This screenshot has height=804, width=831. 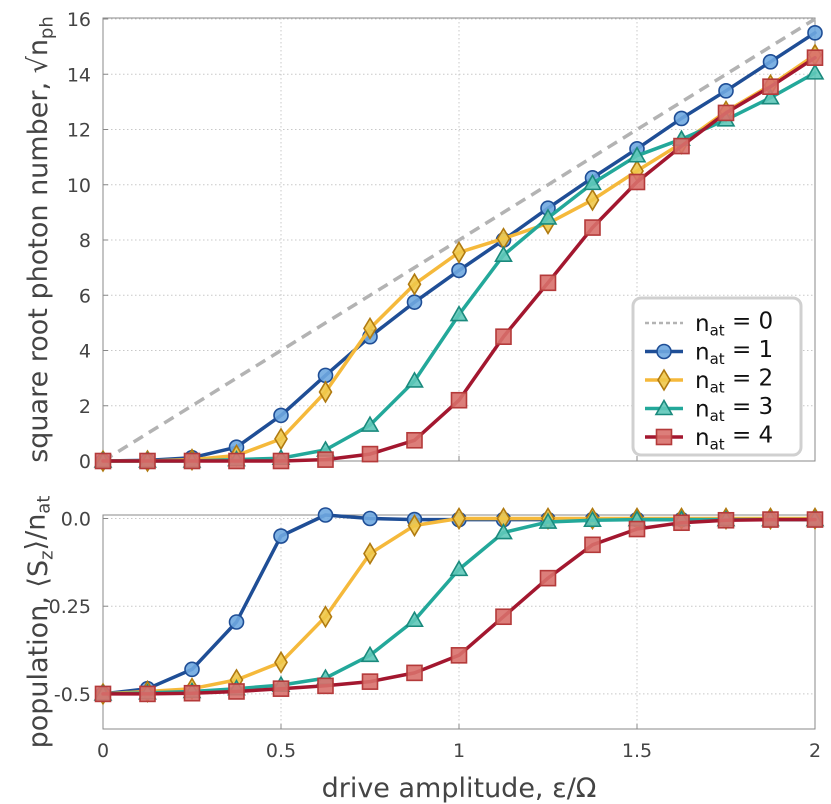 What do you see at coordinates (85, 296) in the screenshot?
I see `top-y-tick-label: 6` at bounding box center [85, 296].